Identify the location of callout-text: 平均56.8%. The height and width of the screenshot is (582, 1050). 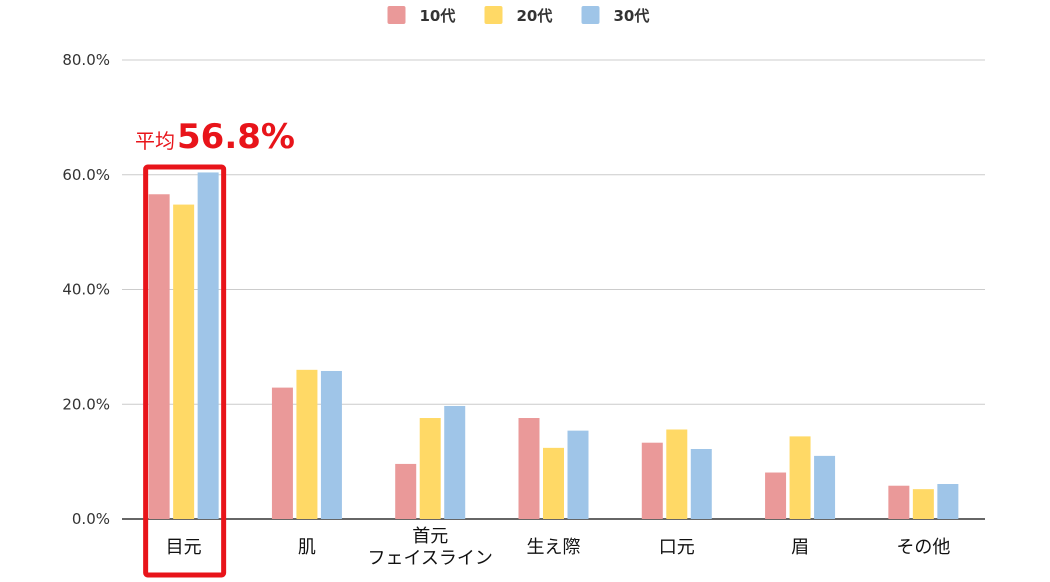
(215, 137).